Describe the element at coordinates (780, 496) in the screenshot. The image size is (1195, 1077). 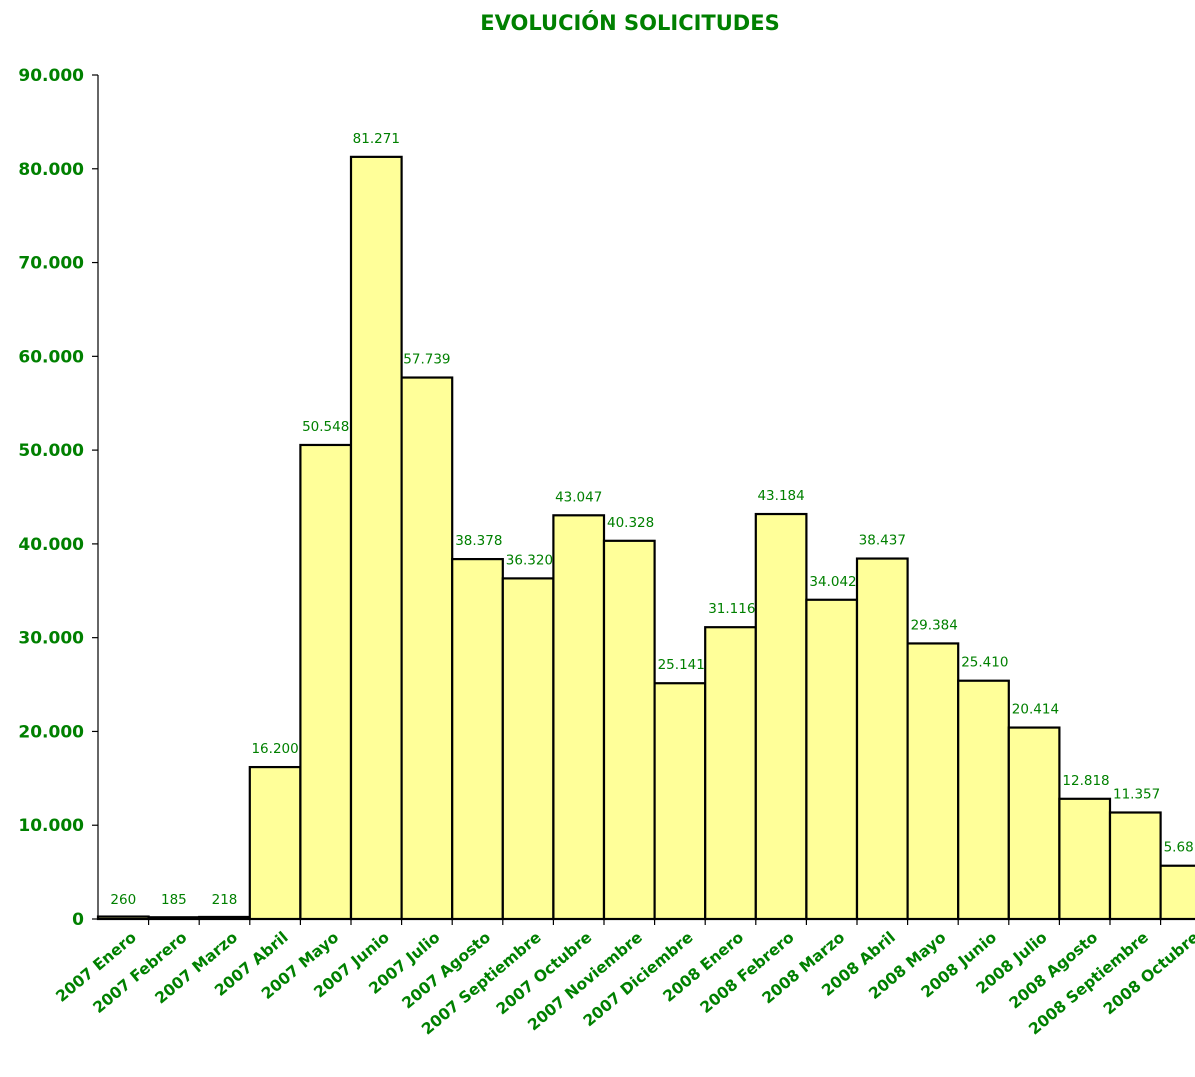
I see `data-label-2008-febrero: 43.184` at that location.